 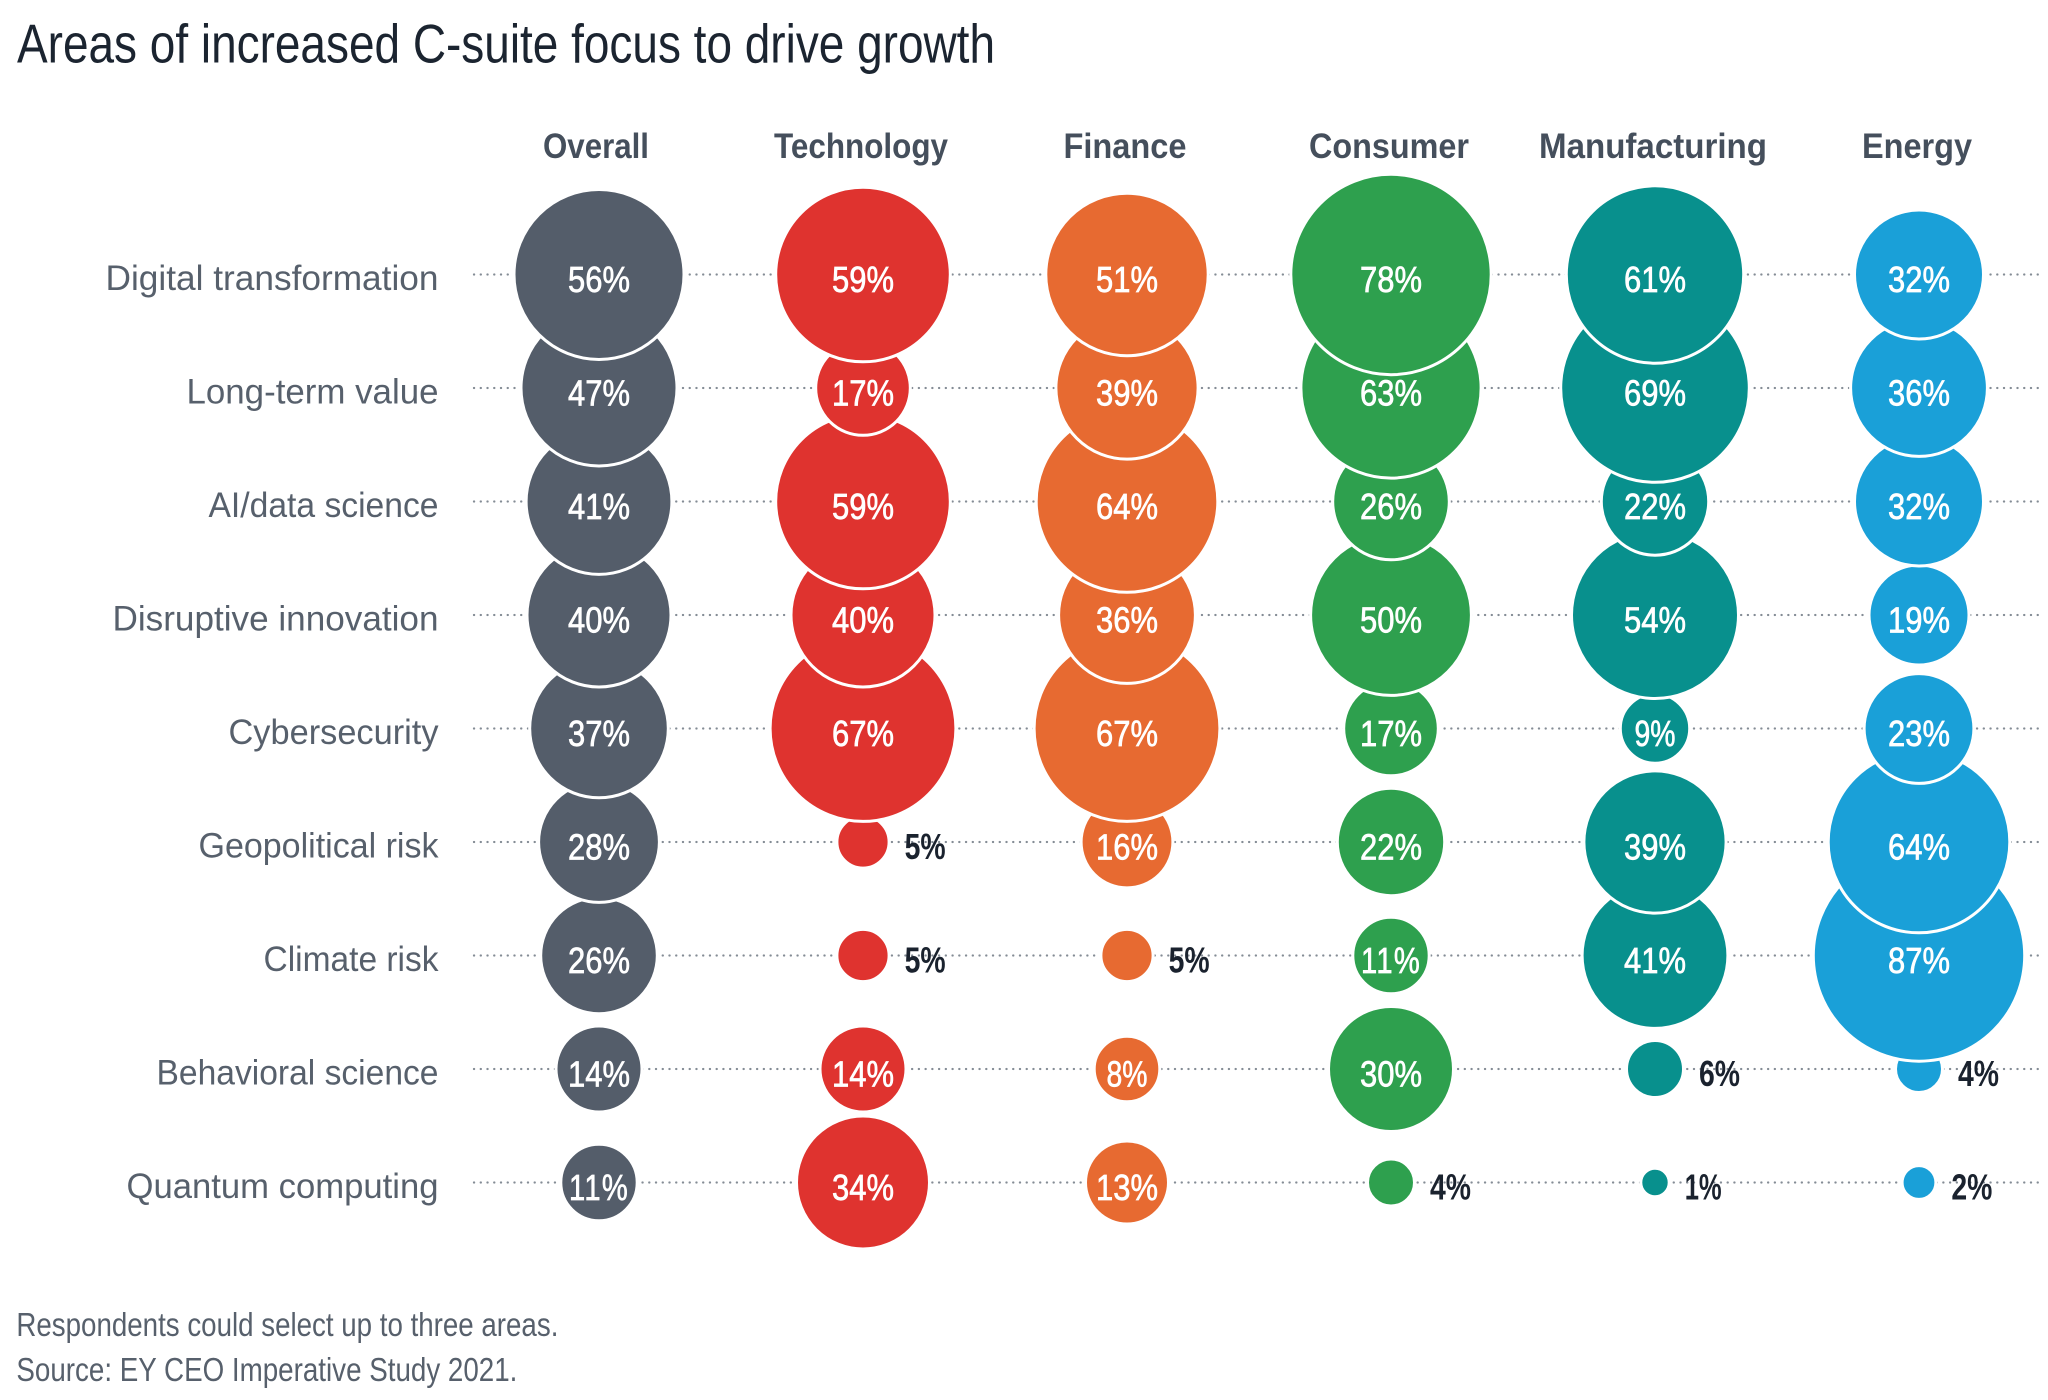 I want to click on svg-text: 54%, so click(x=1655, y=621).